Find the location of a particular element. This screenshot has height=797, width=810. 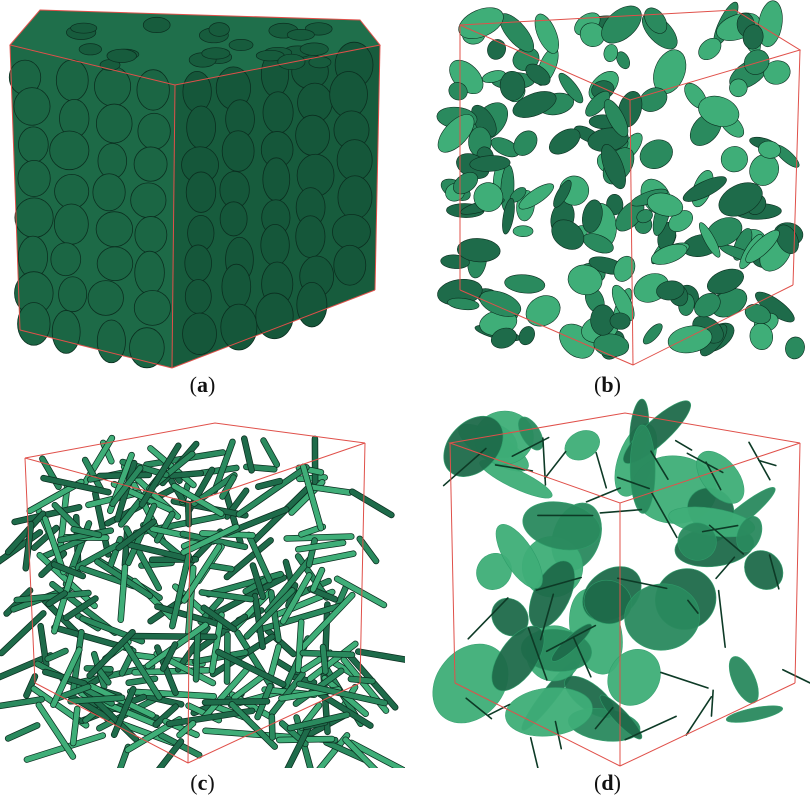

caption-b: (b) is located at coordinates (607, 385).